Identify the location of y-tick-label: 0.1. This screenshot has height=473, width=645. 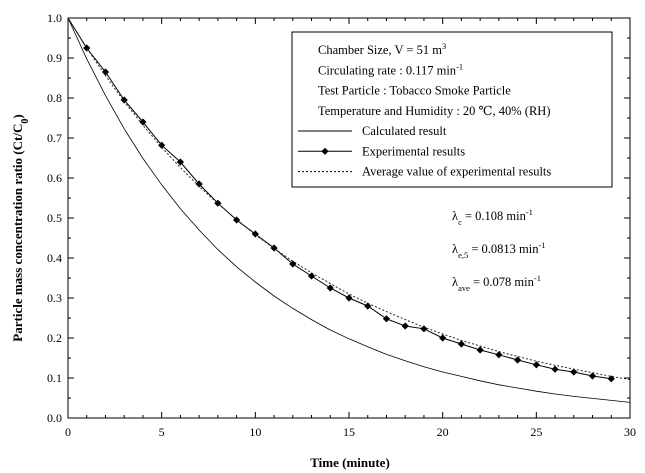
(54, 378).